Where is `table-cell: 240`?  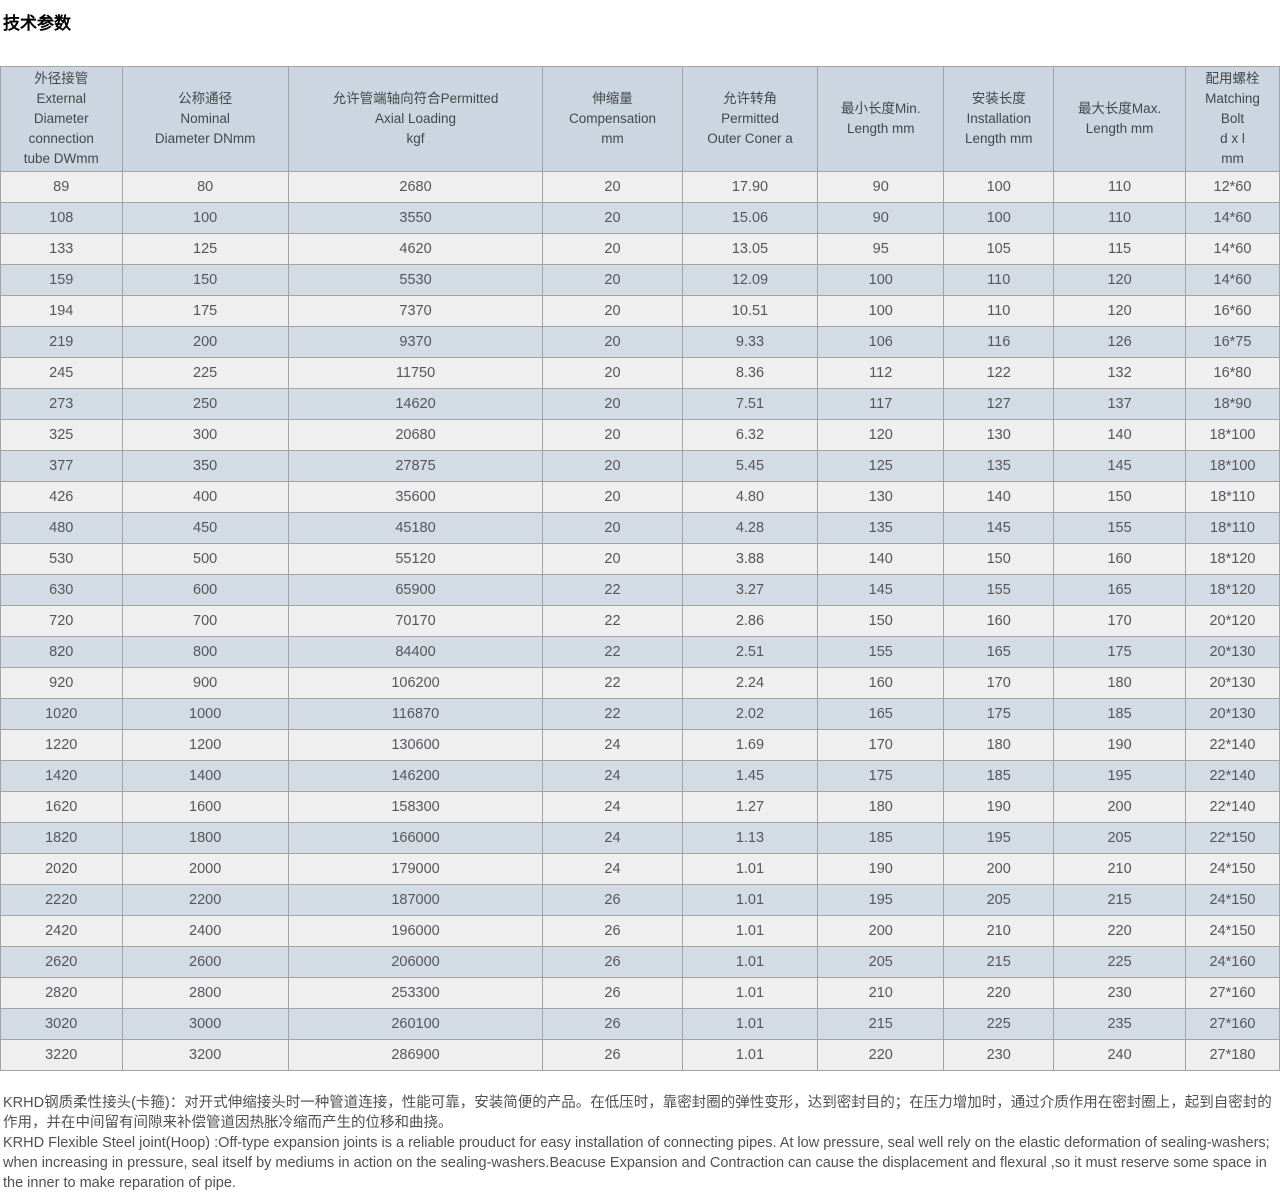 table-cell: 240 is located at coordinates (1119, 1055).